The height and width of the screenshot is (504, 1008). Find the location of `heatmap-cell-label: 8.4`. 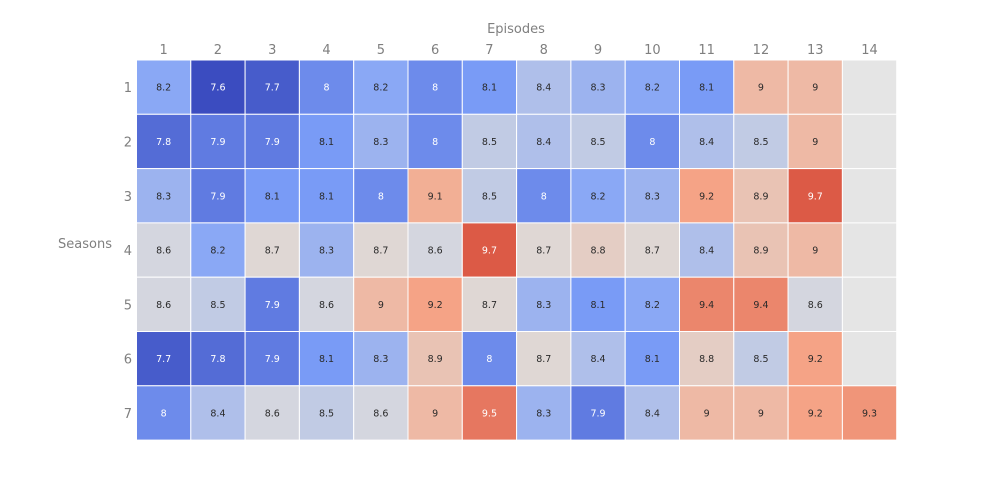

heatmap-cell-label: 8.4 is located at coordinates (652, 413).